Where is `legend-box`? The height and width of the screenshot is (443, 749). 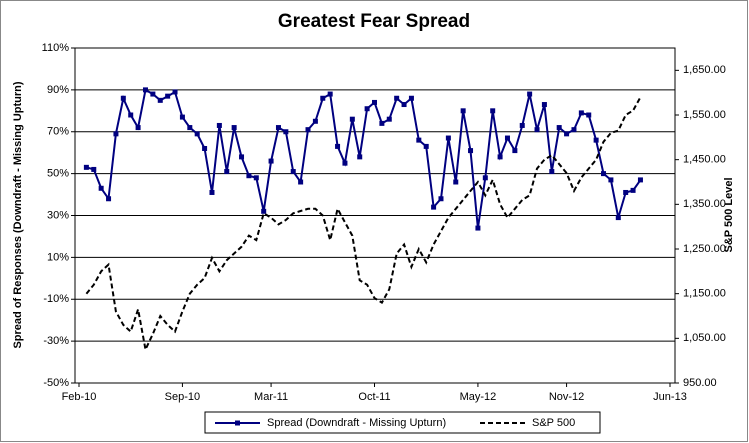 legend-box is located at coordinates (402, 422).